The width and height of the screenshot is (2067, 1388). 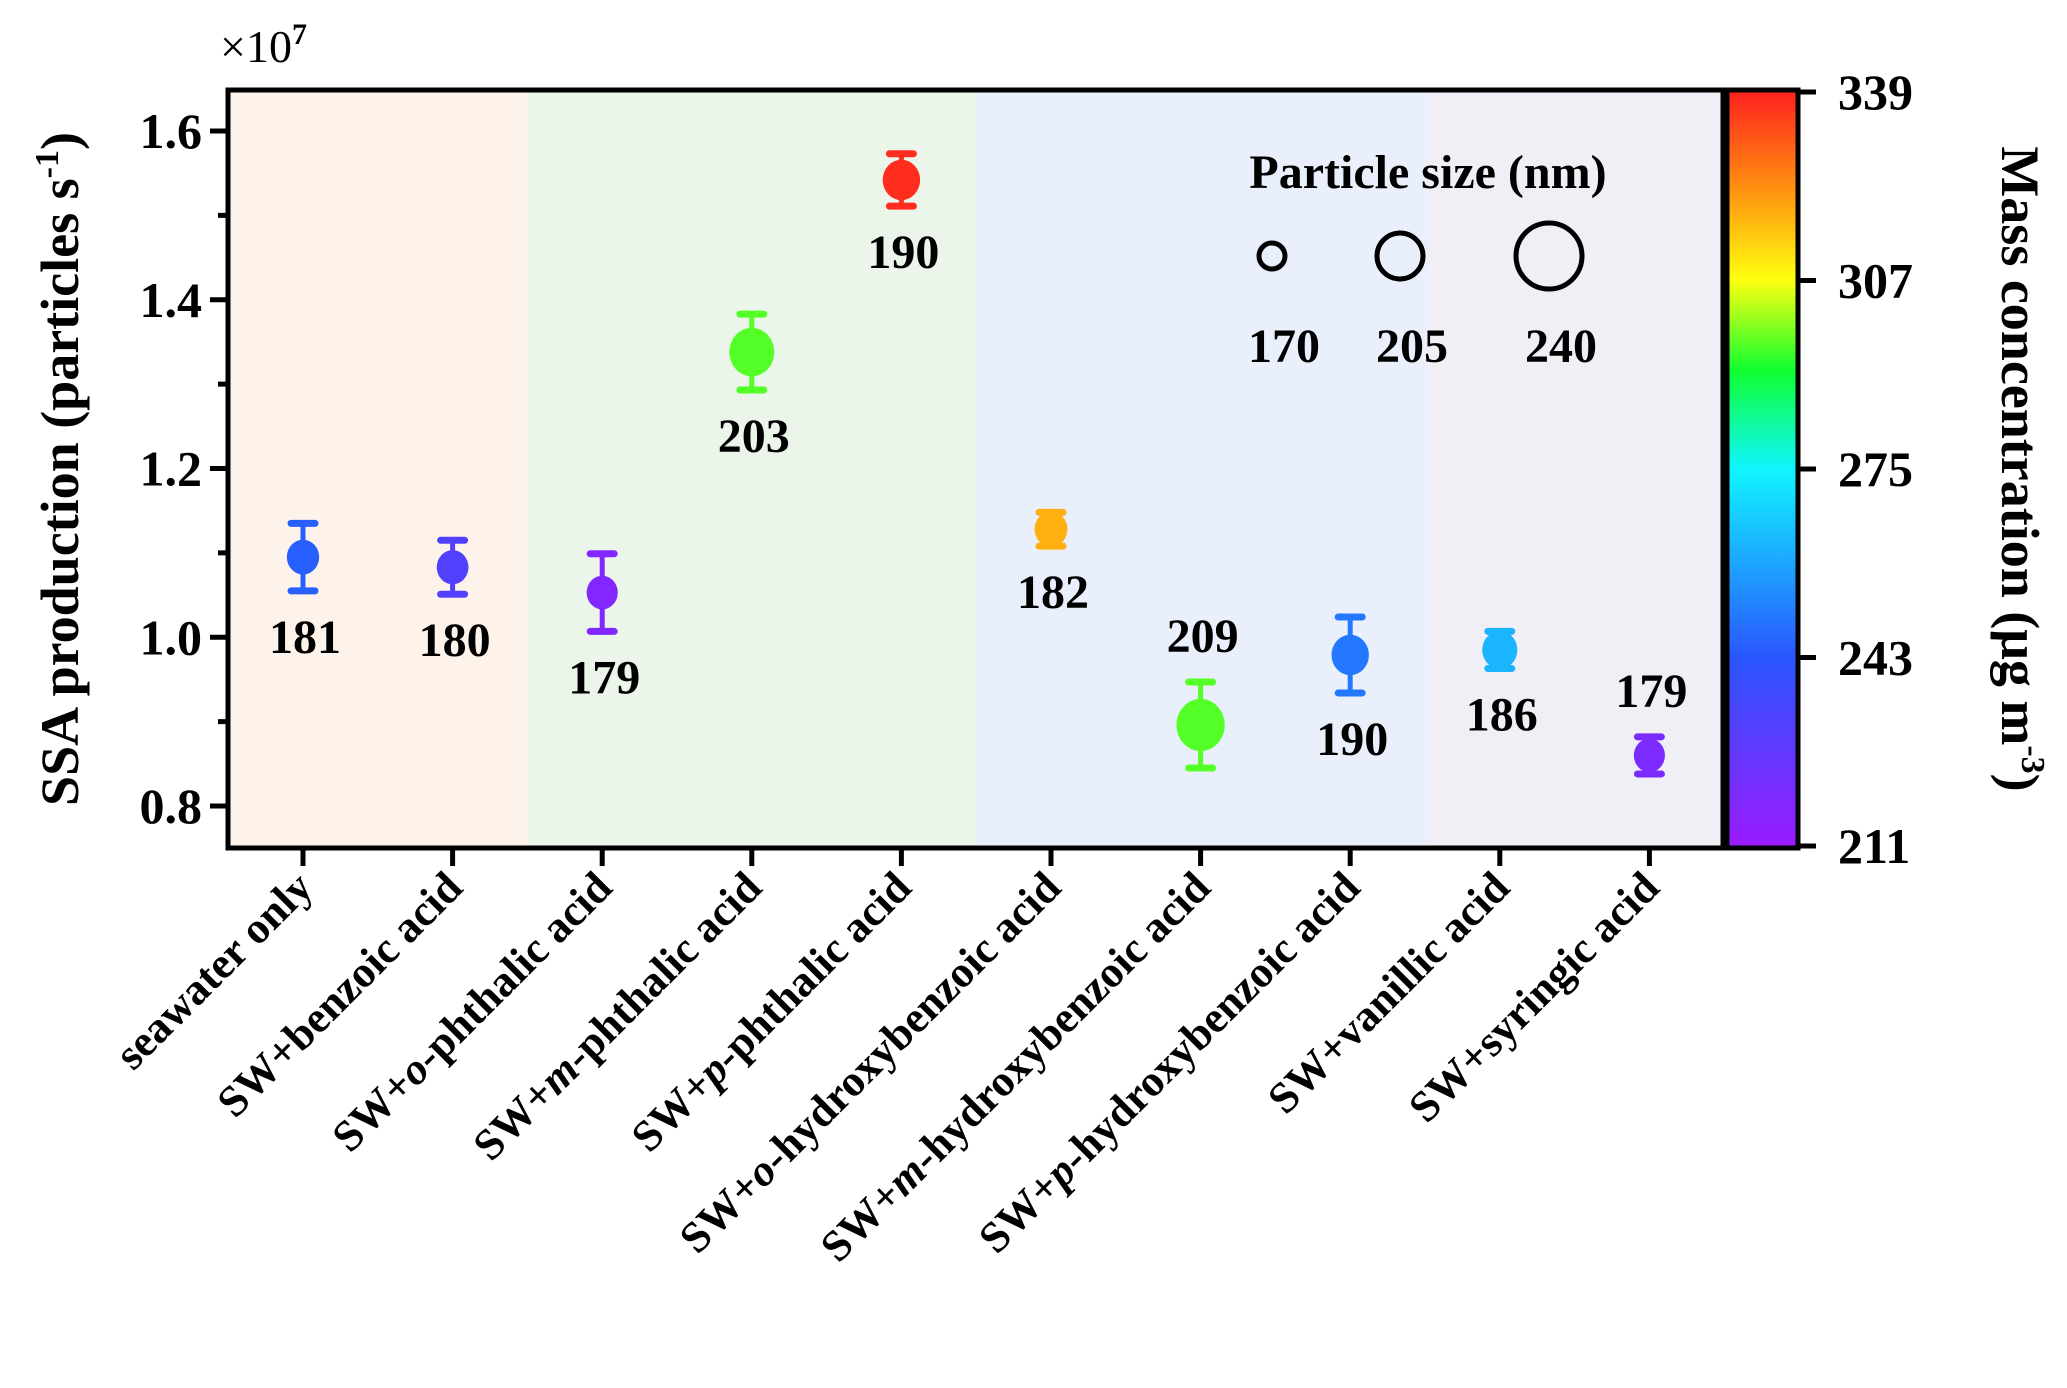 I want to click on size-label: 186, so click(x=1502, y=714).